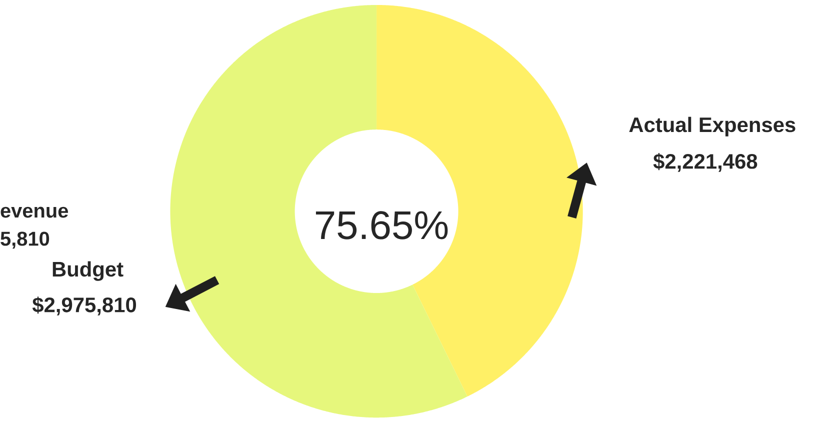 Image resolution: width=833 pixels, height=430 pixels. What do you see at coordinates (382, 225) in the screenshot?
I see `text: 75.65%` at bounding box center [382, 225].